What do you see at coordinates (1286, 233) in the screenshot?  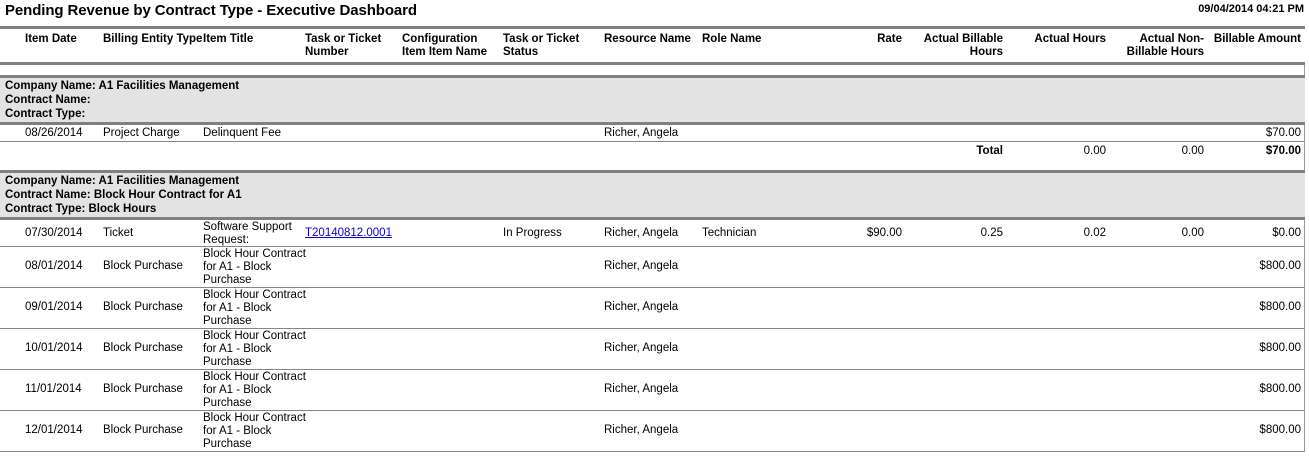 I see `cell-billable-amount: $0.00` at bounding box center [1286, 233].